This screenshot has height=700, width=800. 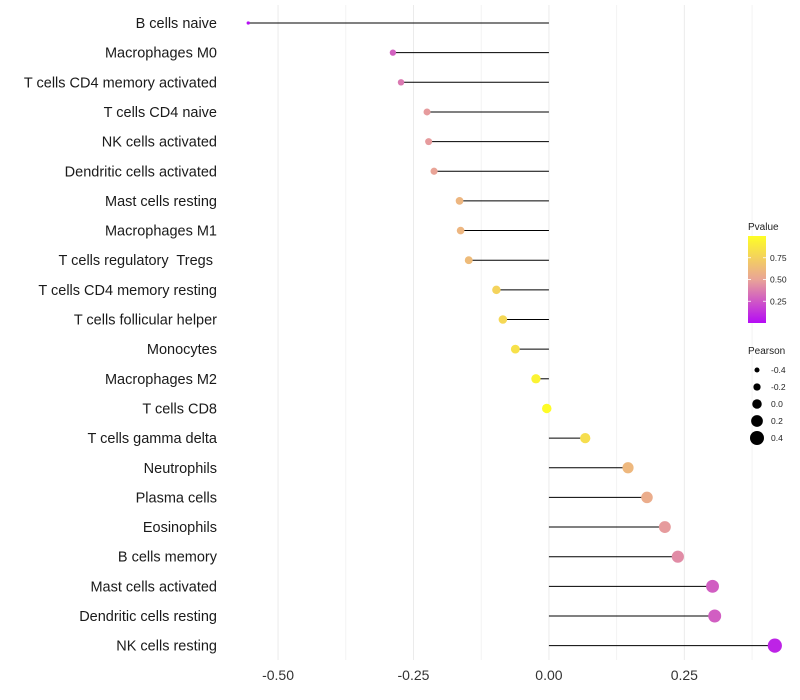 What do you see at coordinates (168, 558) in the screenshot?
I see `category-label: B cells memory` at bounding box center [168, 558].